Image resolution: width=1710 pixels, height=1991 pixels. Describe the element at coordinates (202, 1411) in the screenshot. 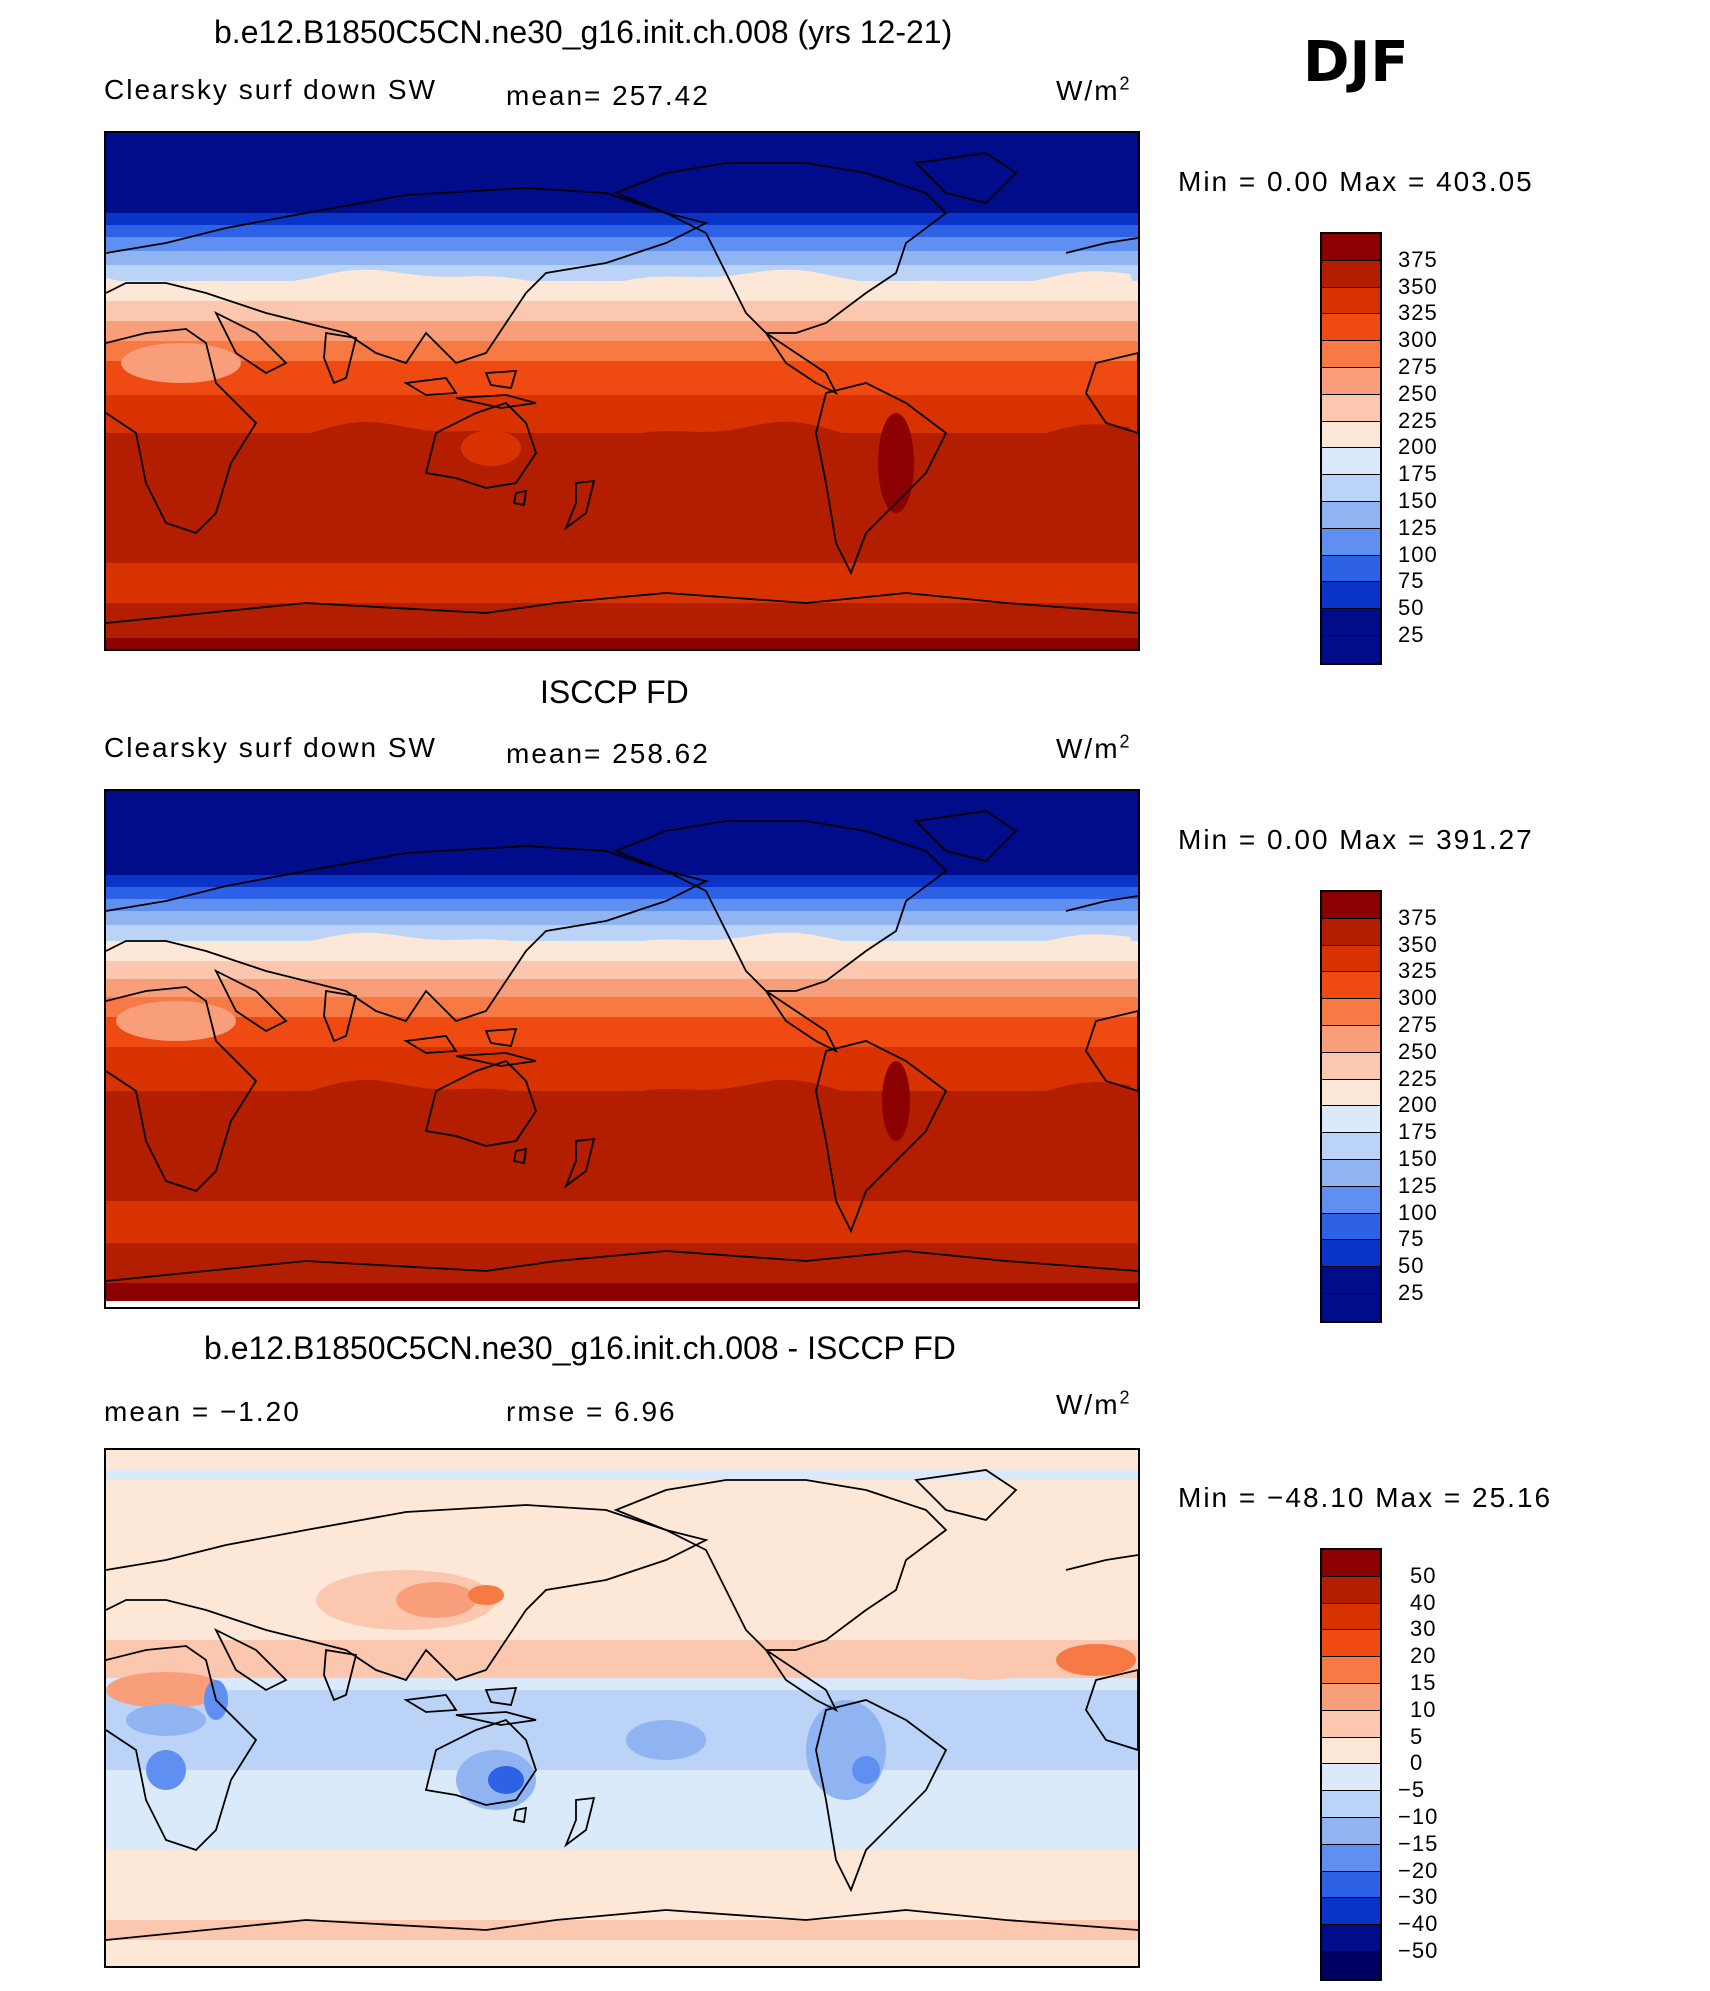

I see `panel3-mean-label: mean = −1.20` at that location.